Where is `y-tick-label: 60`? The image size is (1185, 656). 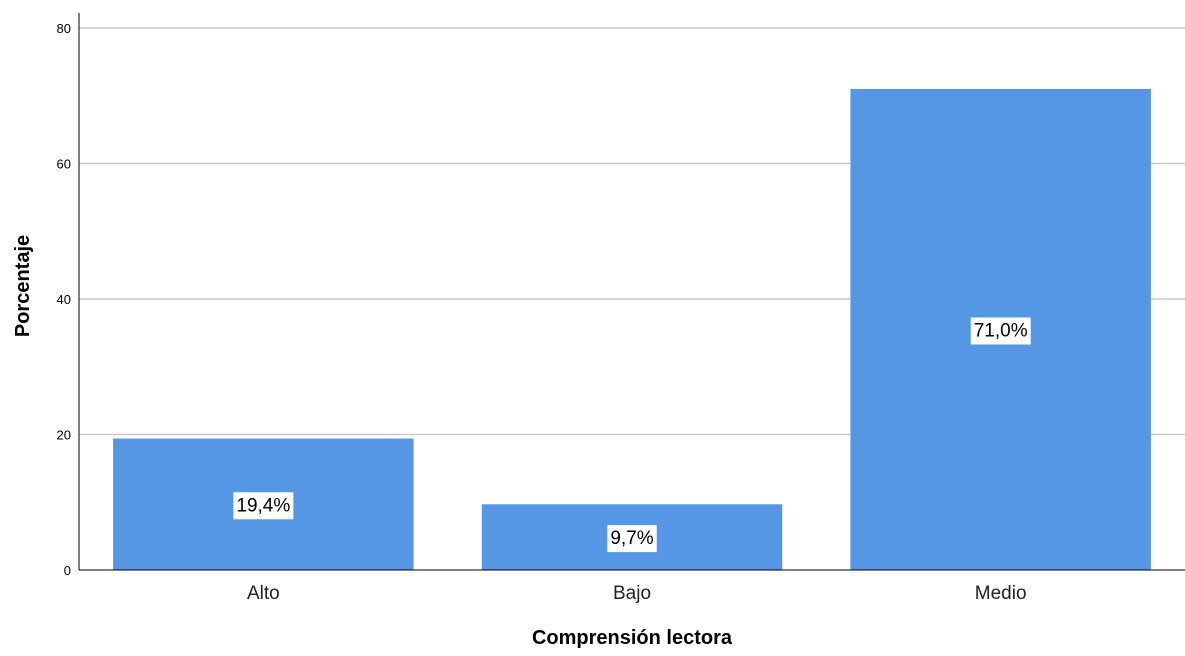
y-tick-label: 60 is located at coordinates (64, 164).